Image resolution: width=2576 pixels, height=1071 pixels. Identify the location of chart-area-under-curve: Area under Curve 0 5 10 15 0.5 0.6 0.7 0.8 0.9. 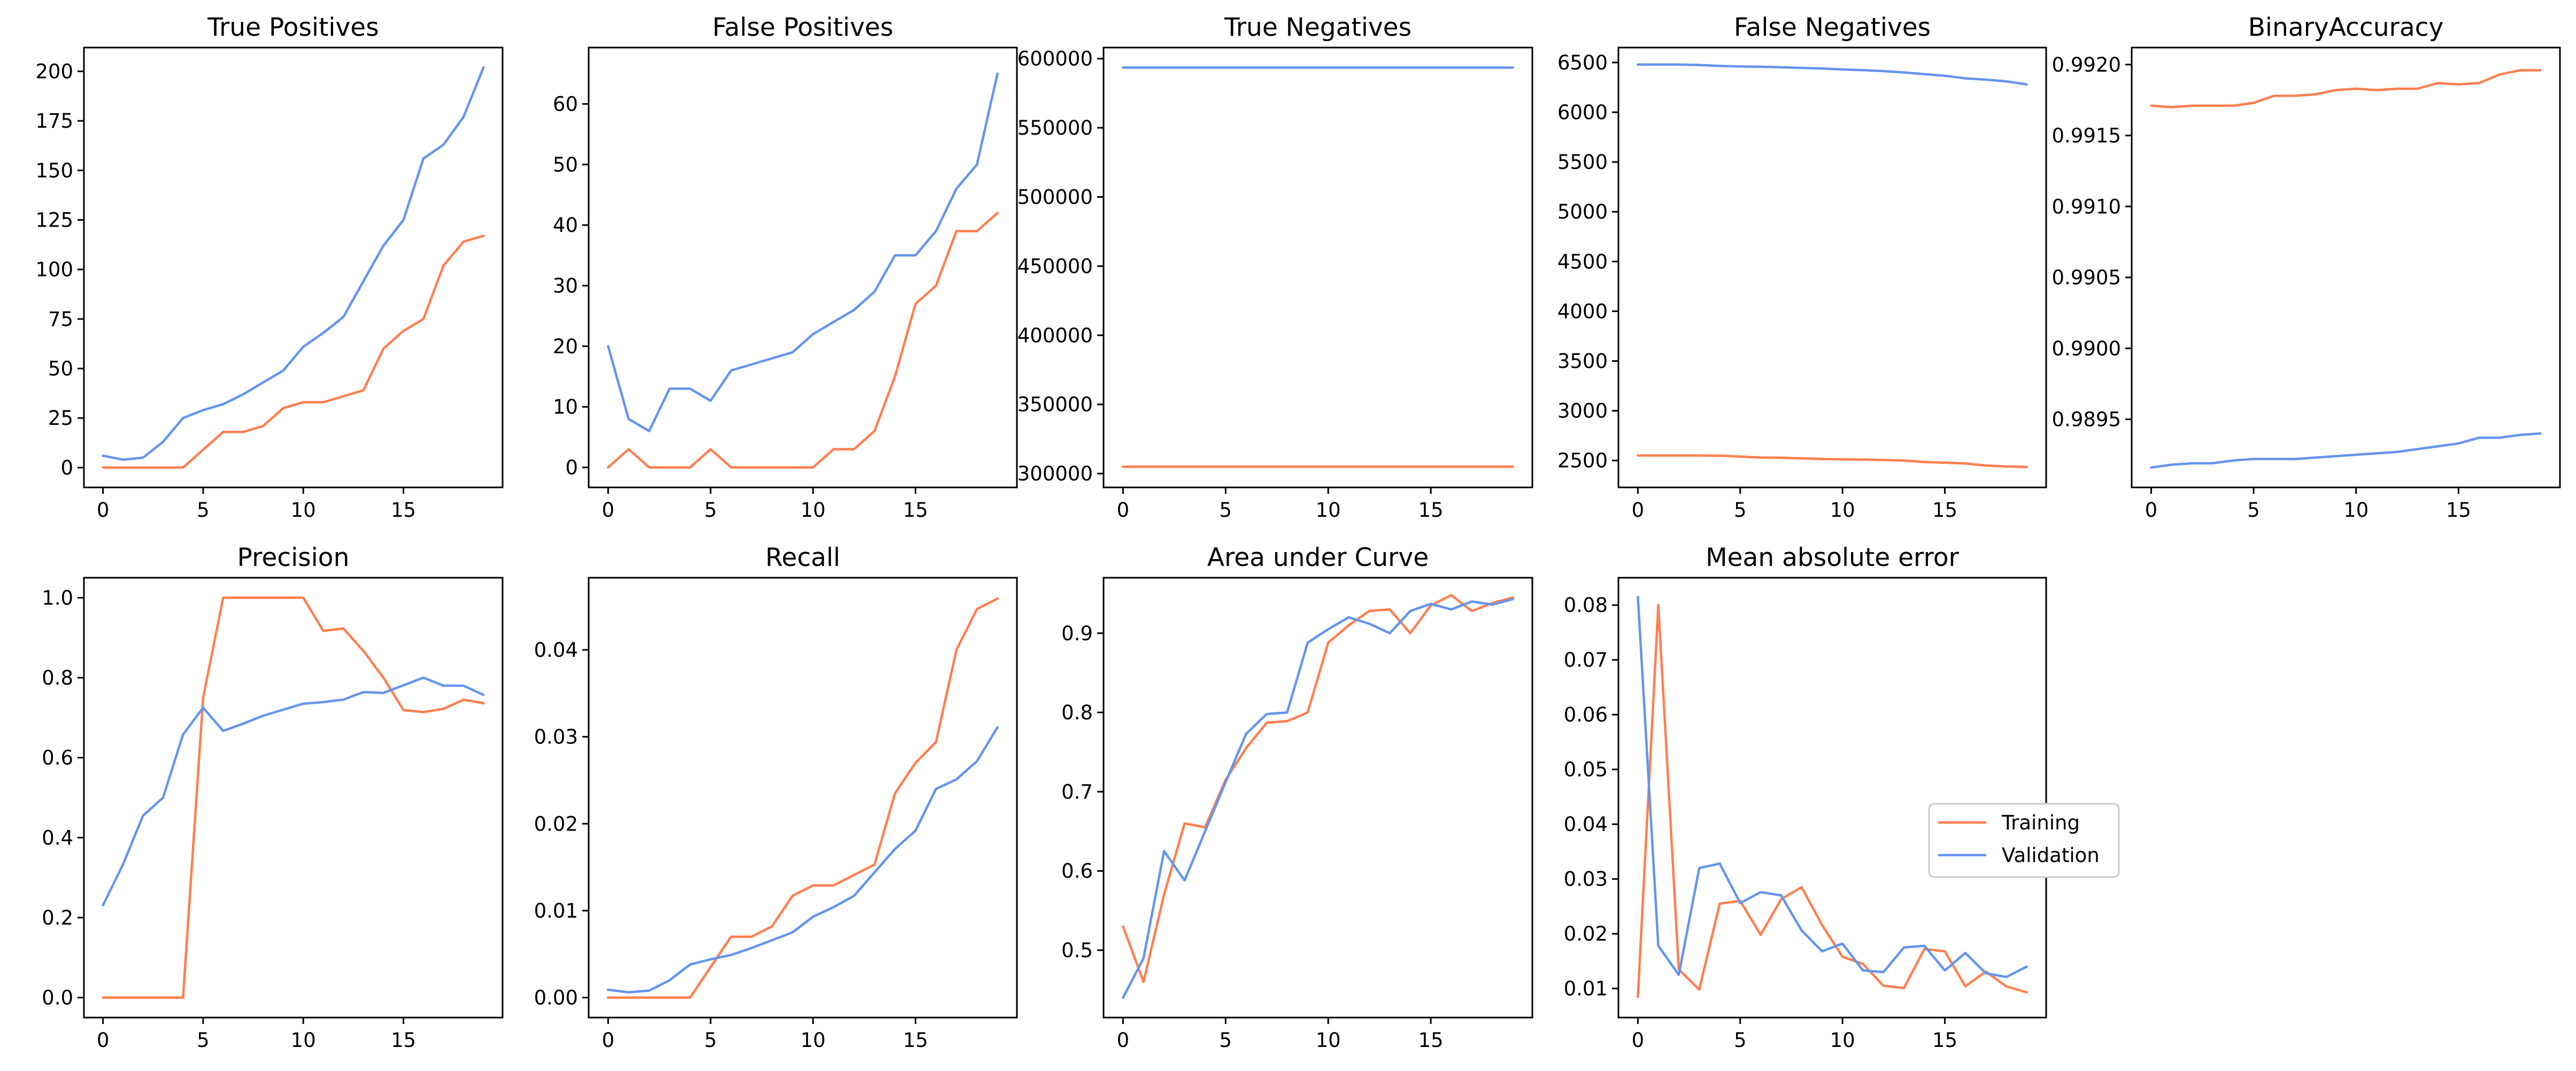
(1297, 797).